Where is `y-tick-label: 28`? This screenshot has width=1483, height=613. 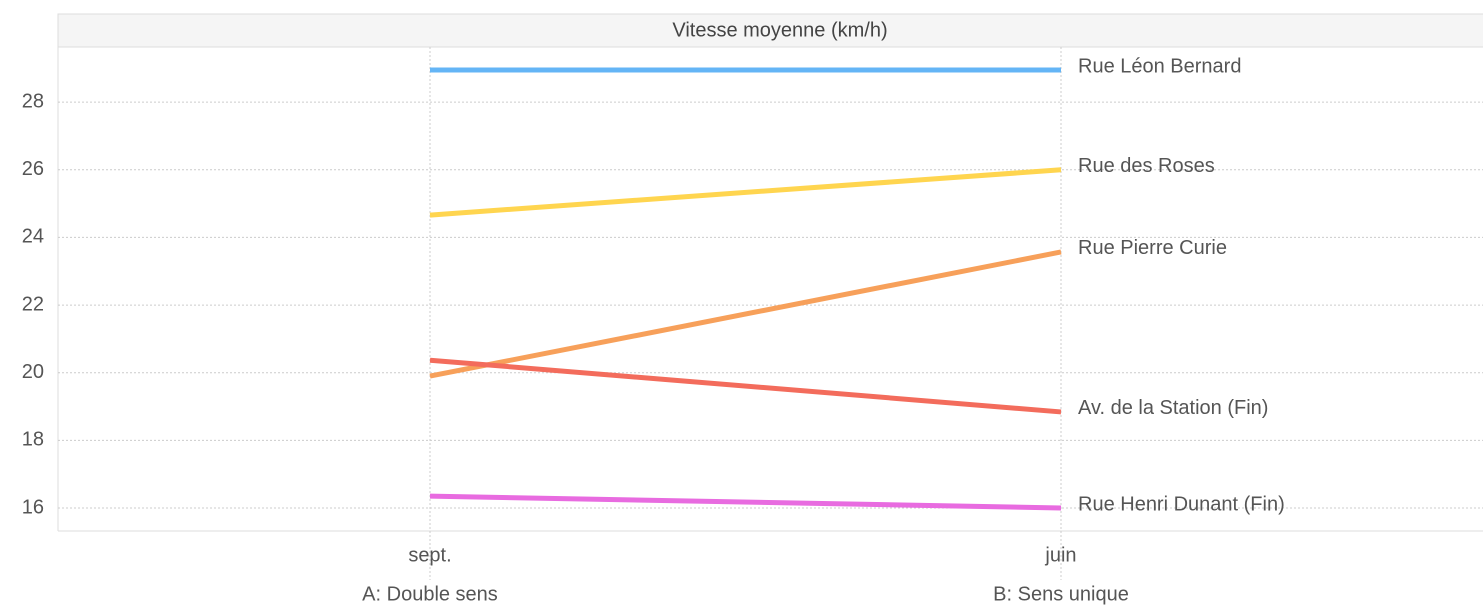 y-tick-label: 28 is located at coordinates (33, 101).